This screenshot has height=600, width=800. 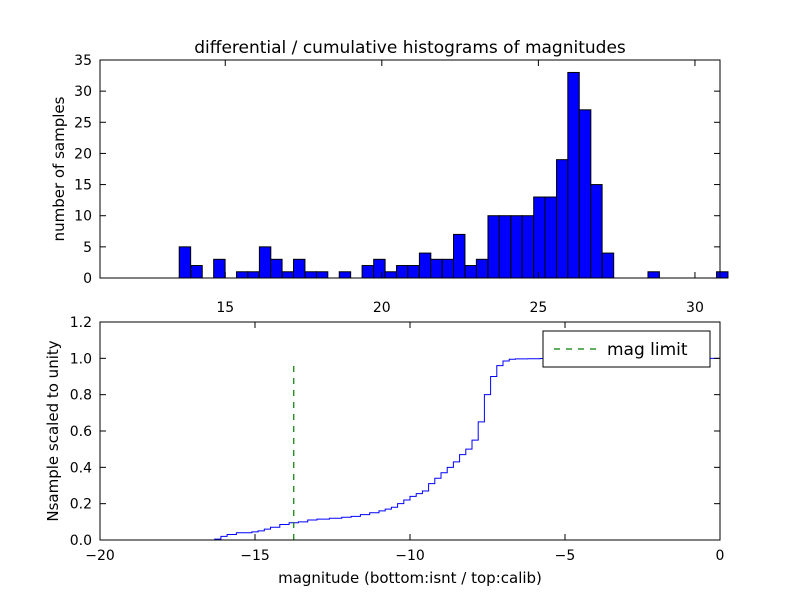 I want to click on y-tick-label: 0, so click(x=87, y=279).